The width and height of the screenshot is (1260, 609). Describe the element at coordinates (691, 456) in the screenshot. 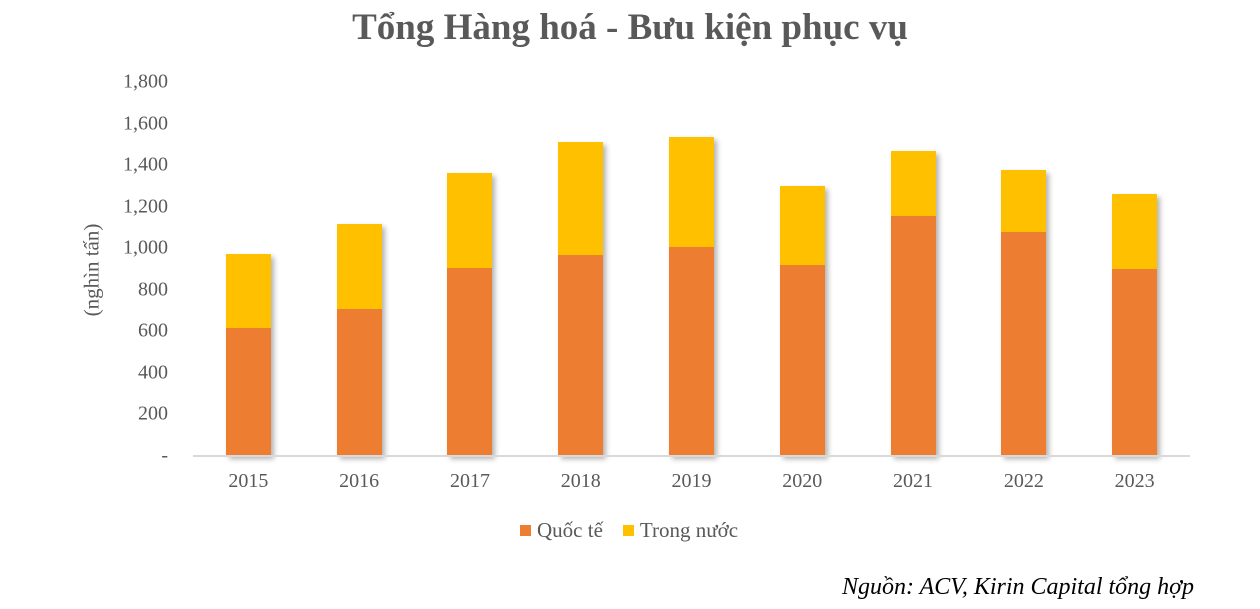

I see `x-axis-line` at that location.